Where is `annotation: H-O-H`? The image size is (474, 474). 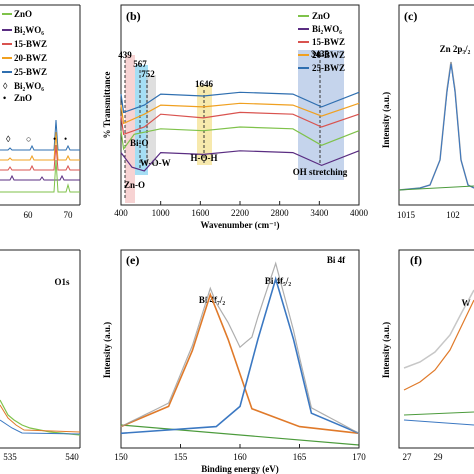 annotation: H-O-H is located at coordinates (204, 158).